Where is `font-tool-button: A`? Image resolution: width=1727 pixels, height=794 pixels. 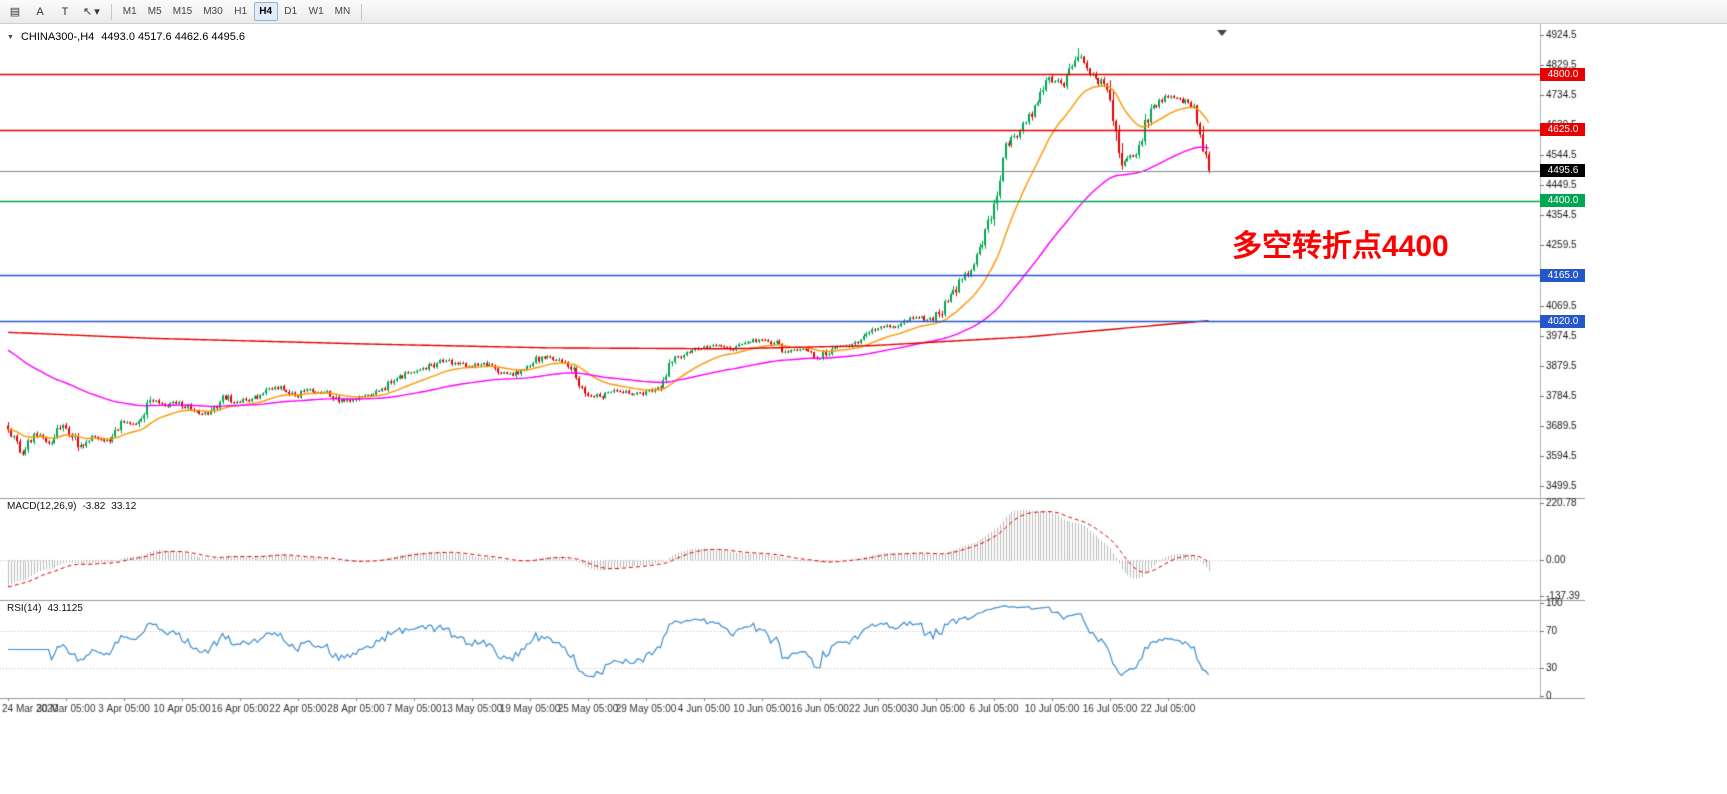
font-tool-button: A is located at coordinates (40, 11).